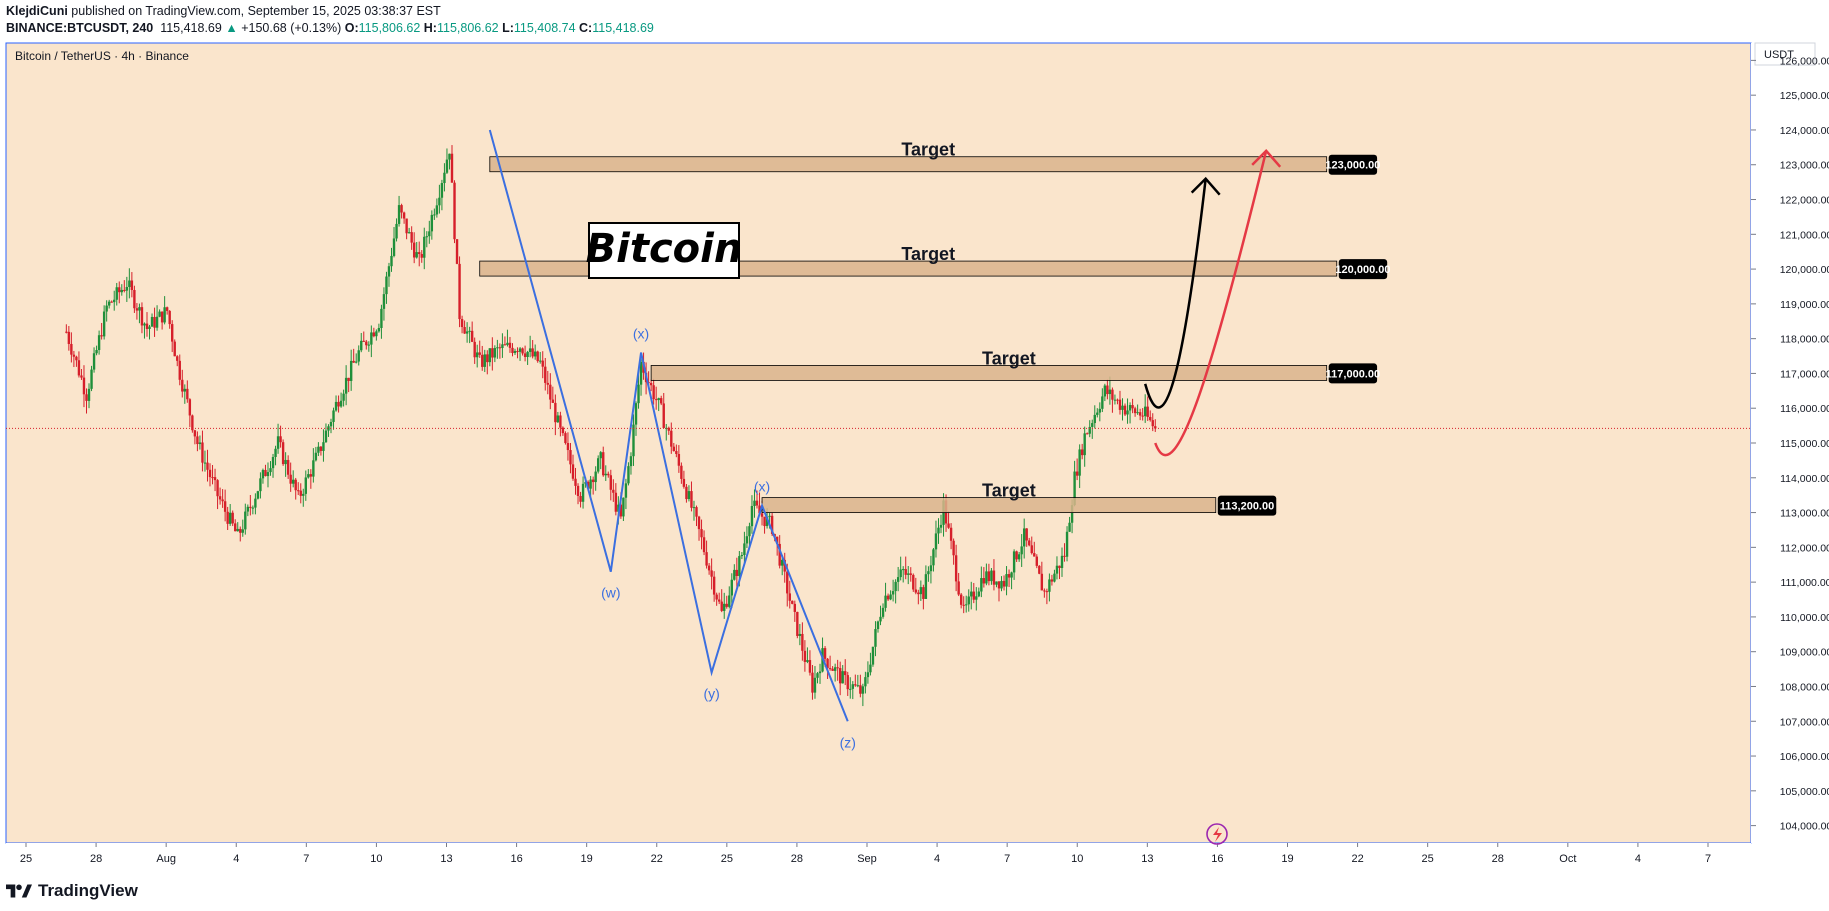 This screenshot has height=911, width=1829. What do you see at coordinates (928, 150) in the screenshot?
I see `target-label: Target` at bounding box center [928, 150].